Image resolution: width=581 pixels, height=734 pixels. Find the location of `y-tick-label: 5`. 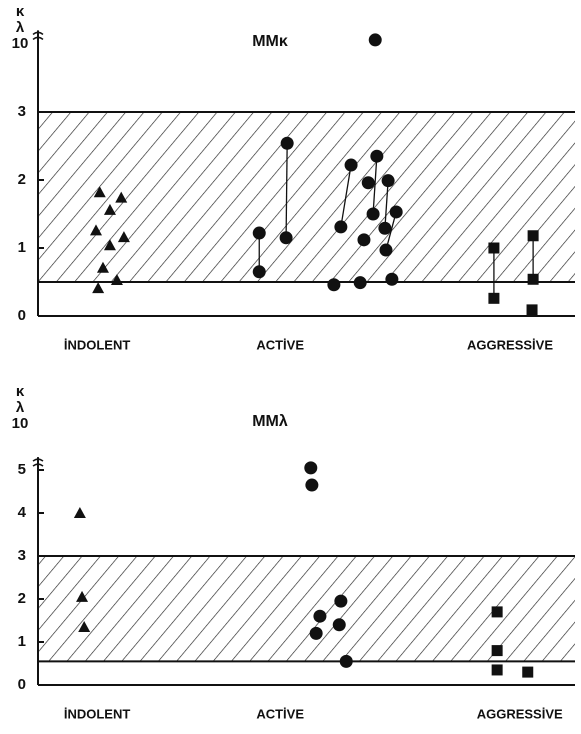

y-tick-label: 5 is located at coordinates (22, 469).